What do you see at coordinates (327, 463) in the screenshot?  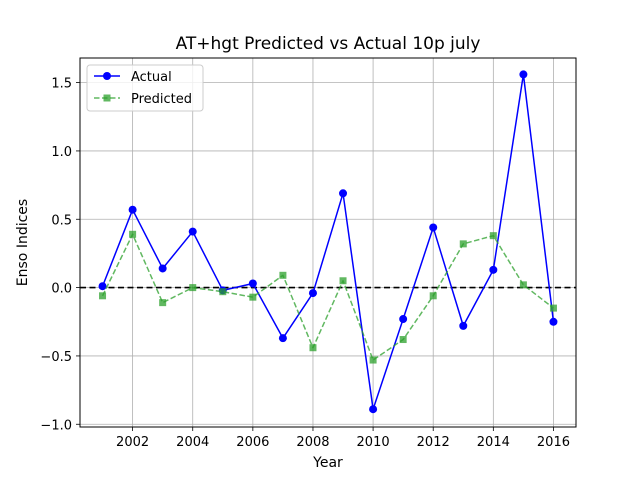 I see `x-axis-label: Year` at bounding box center [327, 463].